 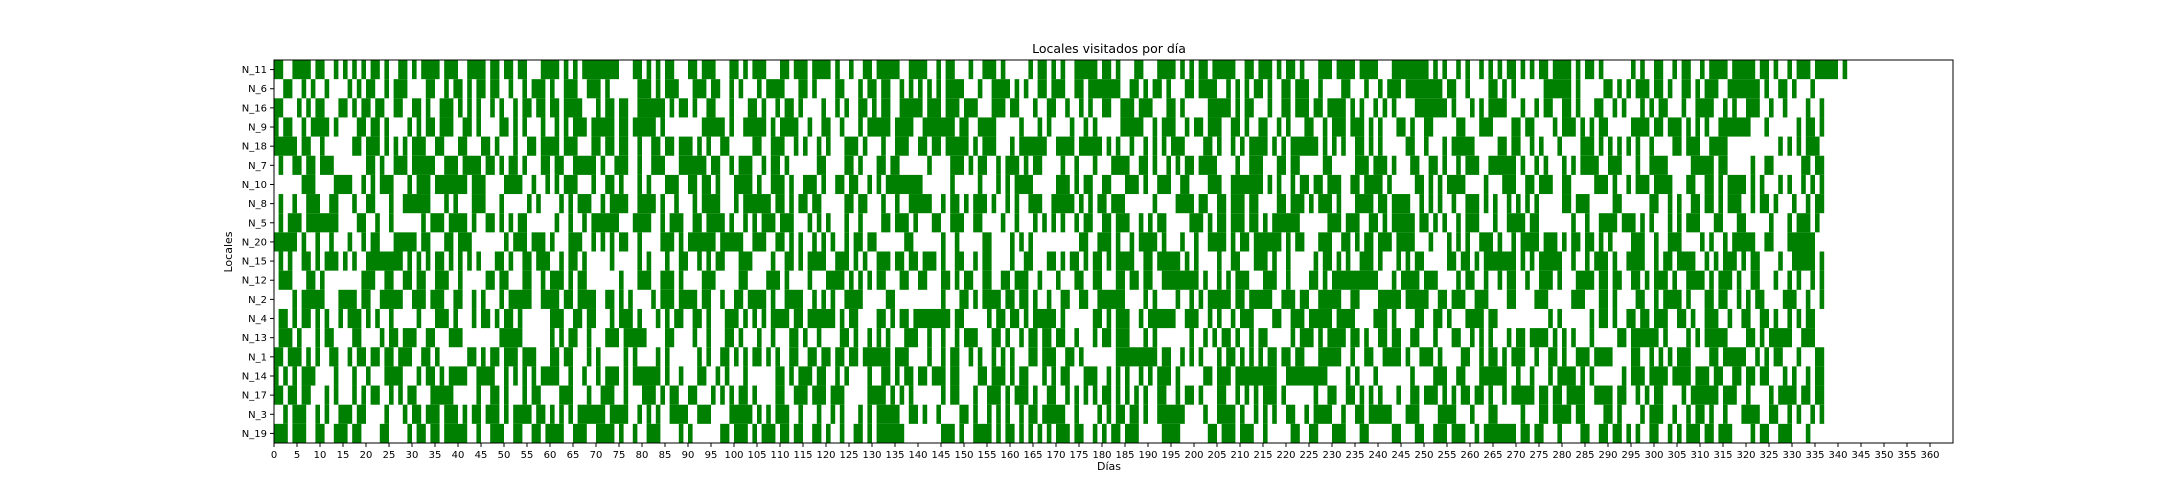 I want to click on x-tick-label: 125, so click(x=848, y=455).